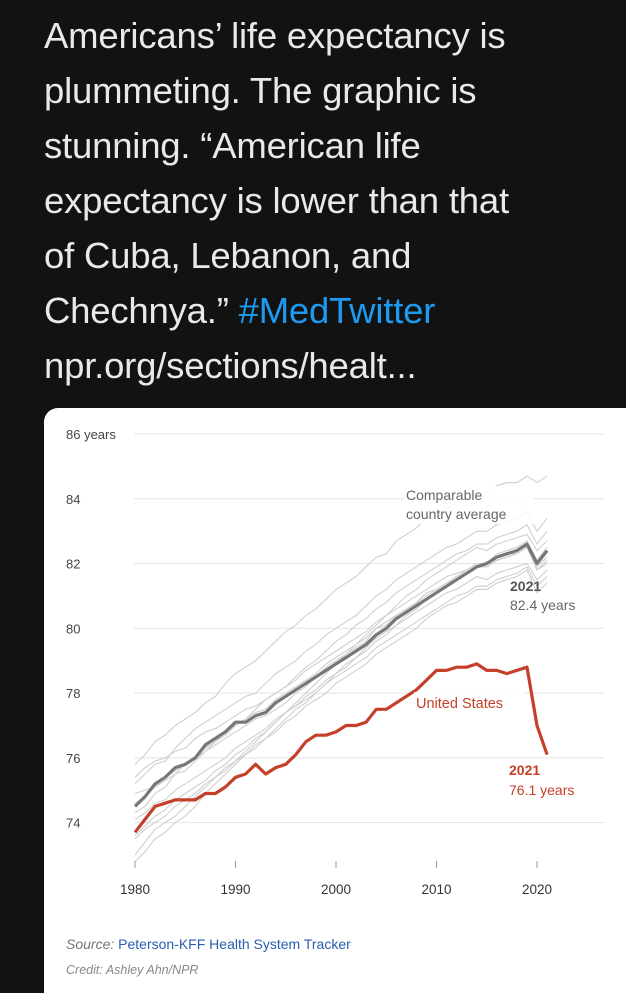 The height and width of the screenshot is (993, 626). What do you see at coordinates (336, 879) in the screenshot?
I see `x-axis-ticks: 1980 1990 2000 2010 2020` at bounding box center [336, 879].